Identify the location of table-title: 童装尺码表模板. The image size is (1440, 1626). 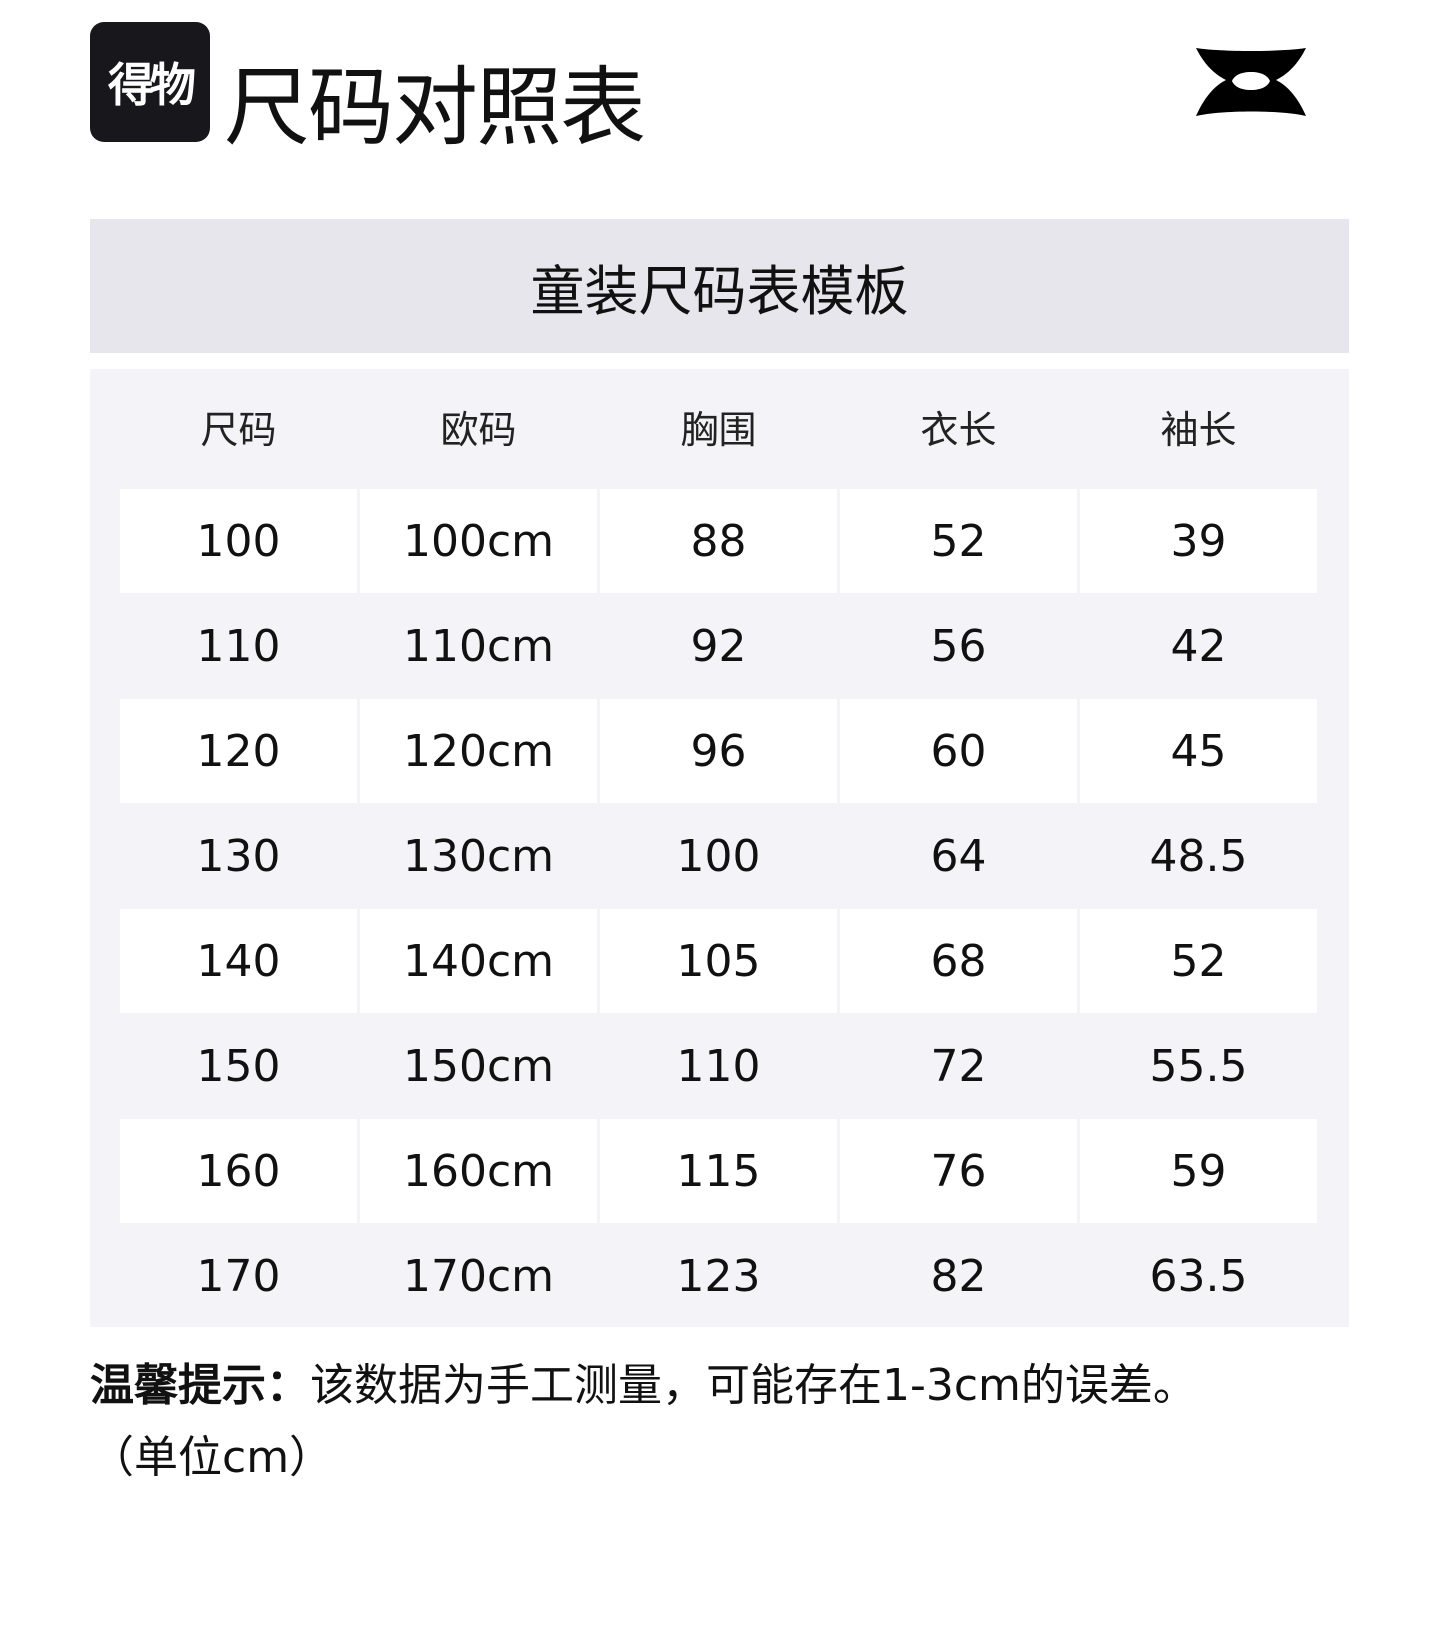
(719, 291).